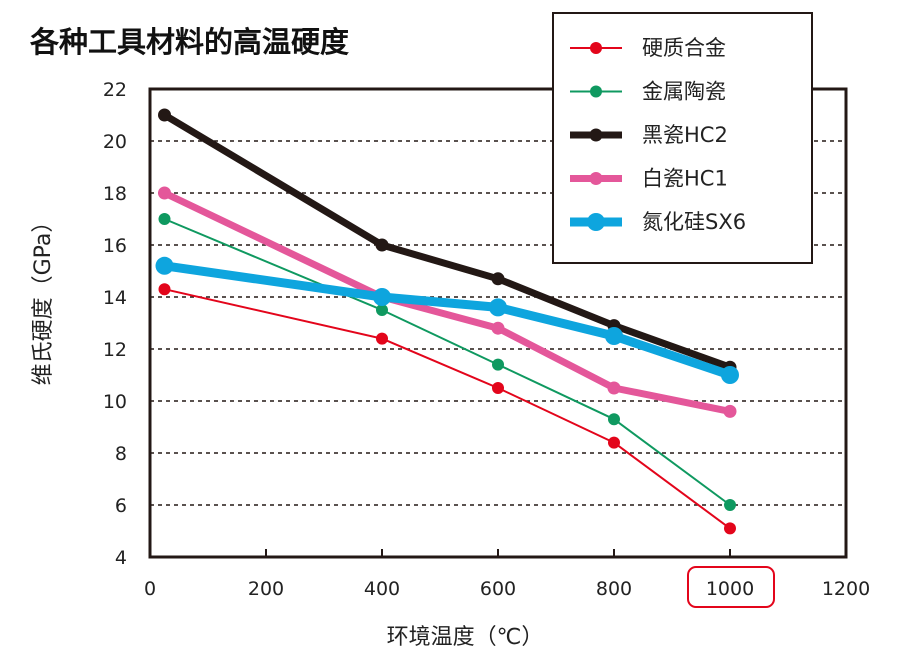 The height and width of the screenshot is (669, 900). What do you see at coordinates (121, 558) in the screenshot?
I see `y-tick-label: 4` at bounding box center [121, 558].